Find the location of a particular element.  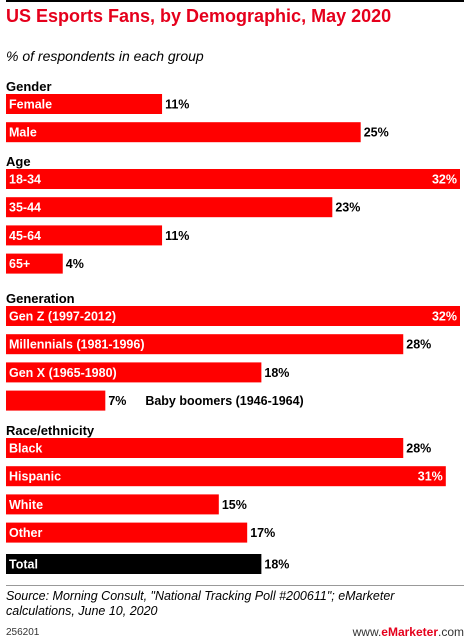

bar-total is located at coordinates (134, 564).